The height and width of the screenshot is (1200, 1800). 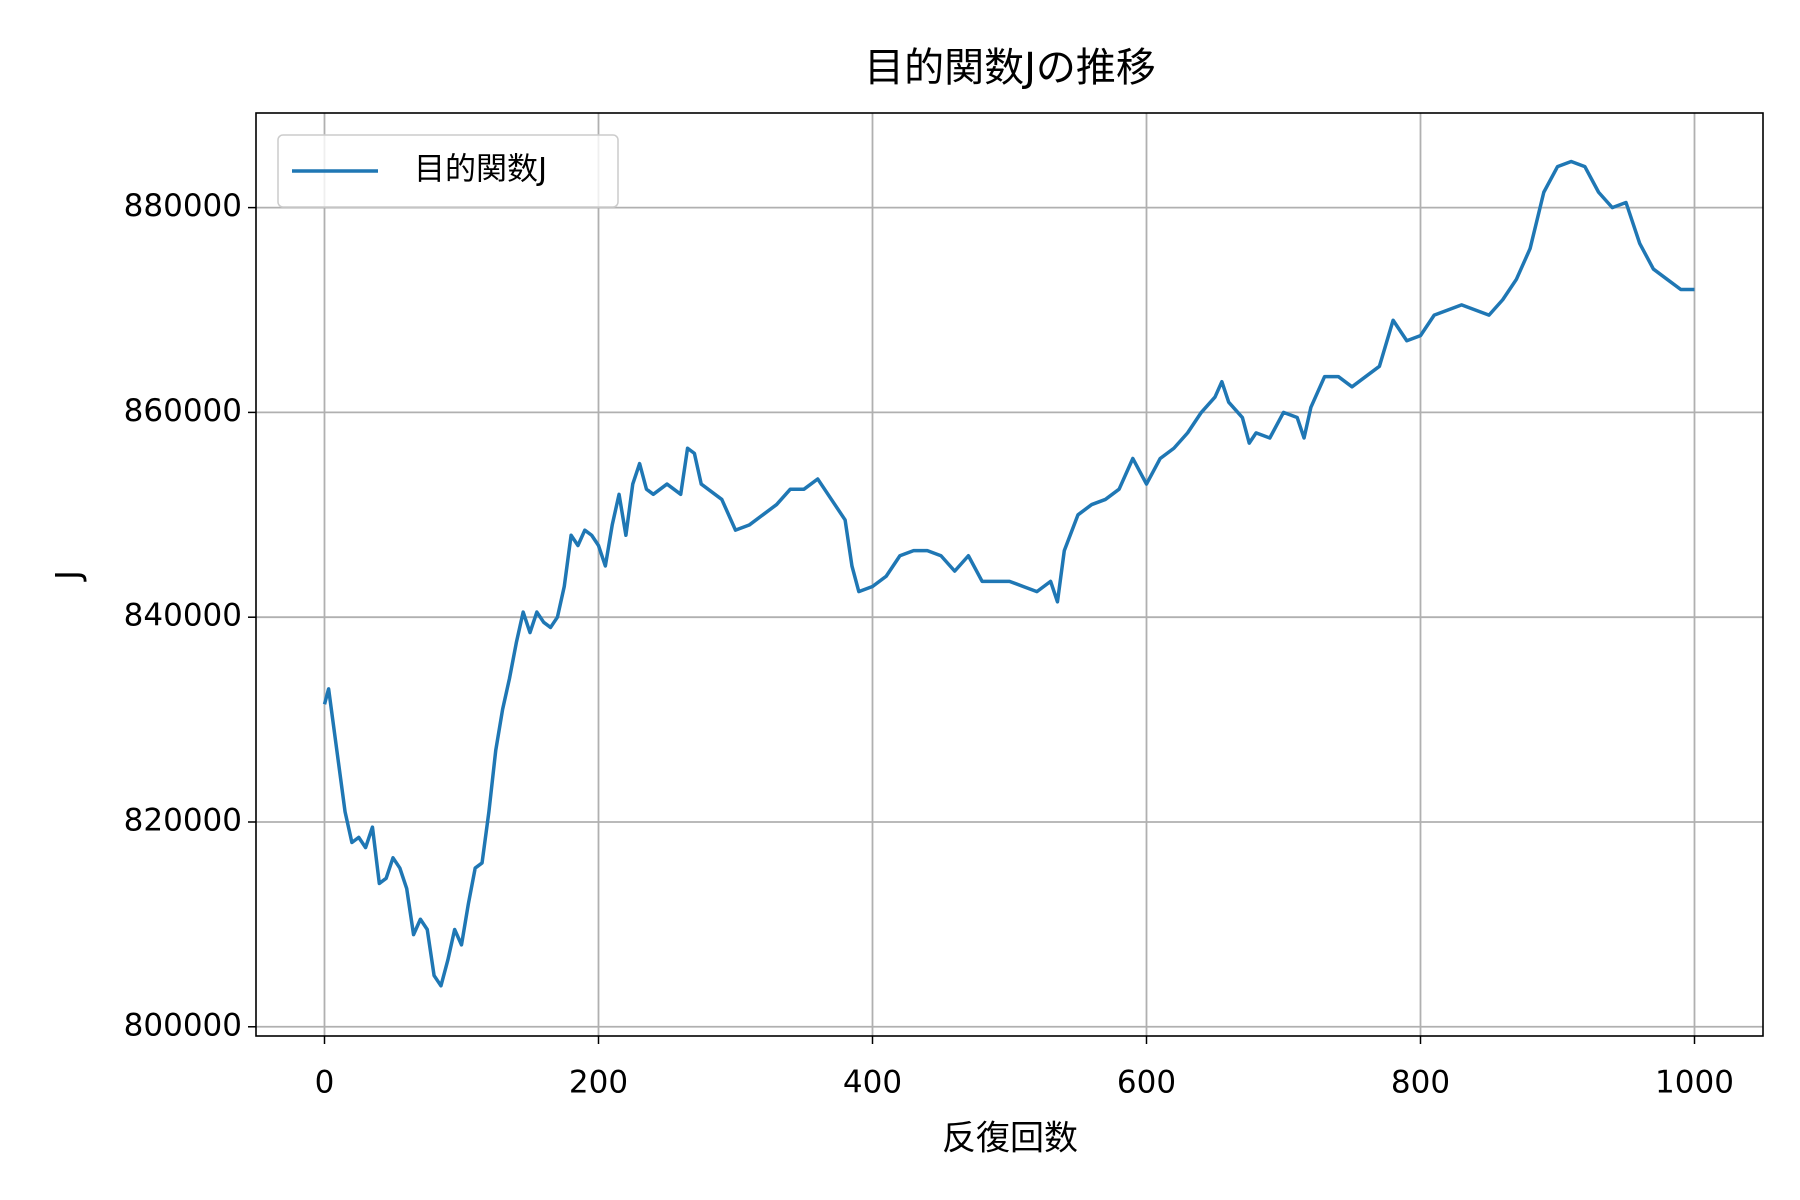 I want to click on y-tick-label: 800000, so click(x=183, y=1025).